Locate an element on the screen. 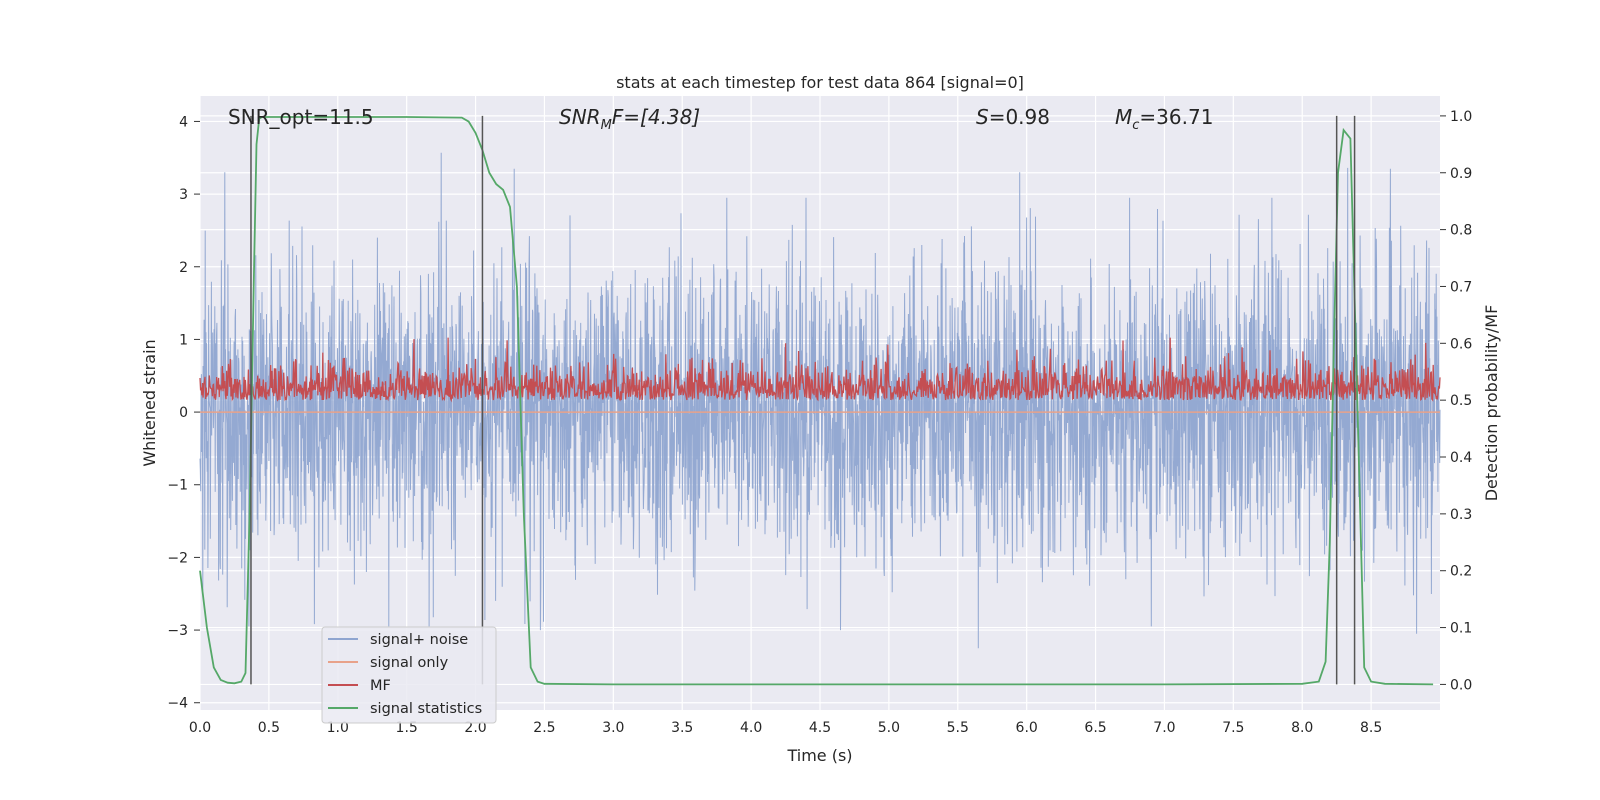  x-tick-label: 0.5 is located at coordinates (269, 728).